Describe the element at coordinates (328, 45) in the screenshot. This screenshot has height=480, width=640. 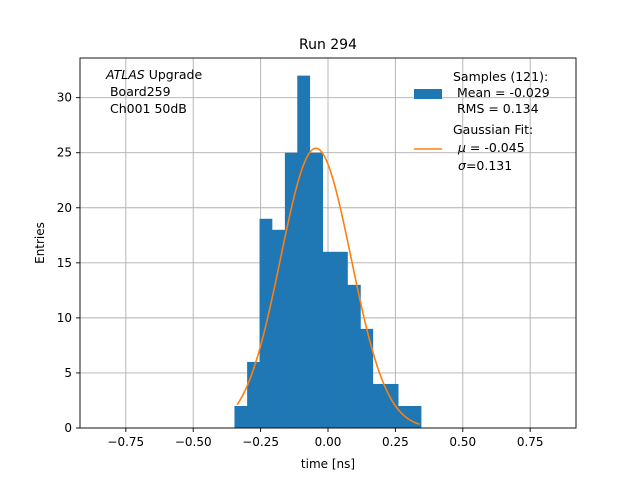
I see `chart-title: Run 294` at that location.